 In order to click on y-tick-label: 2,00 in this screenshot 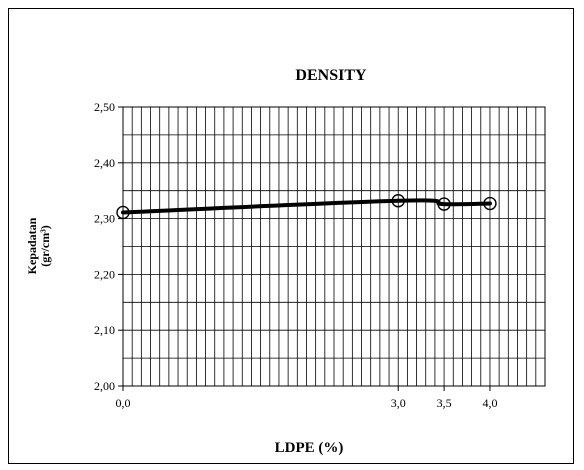, I will do `click(104, 386)`.